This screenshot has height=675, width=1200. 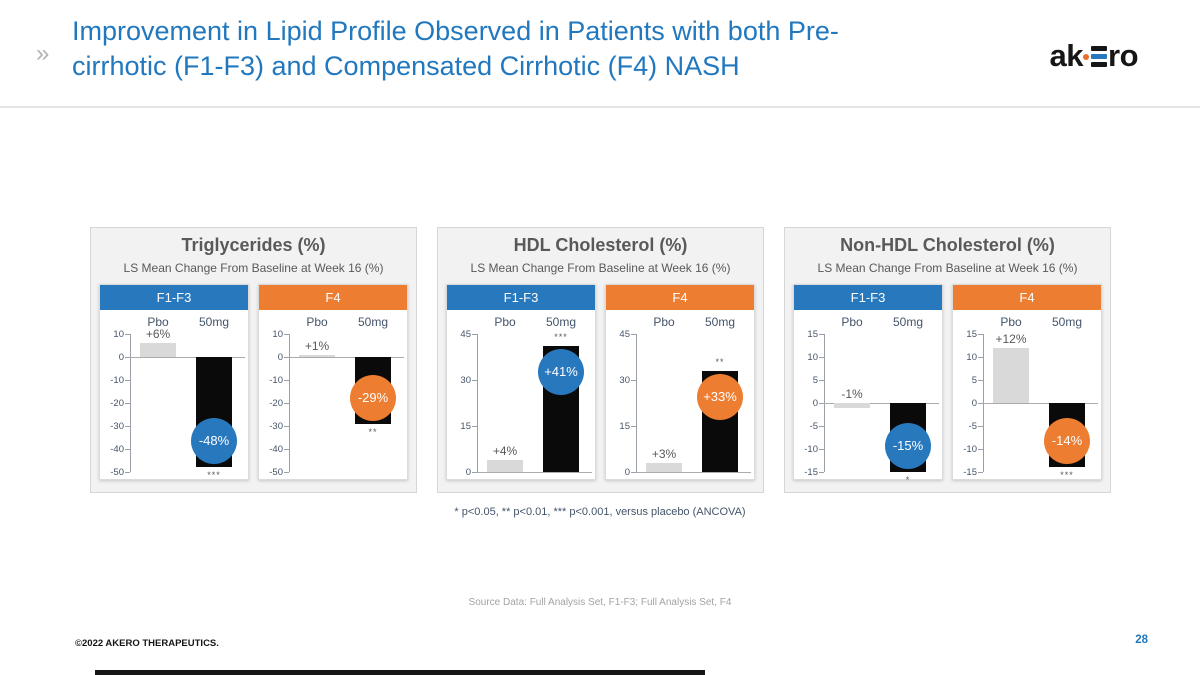 What do you see at coordinates (505, 450) in the screenshot?
I see `pbo-value-label: +4%` at bounding box center [505, 450].